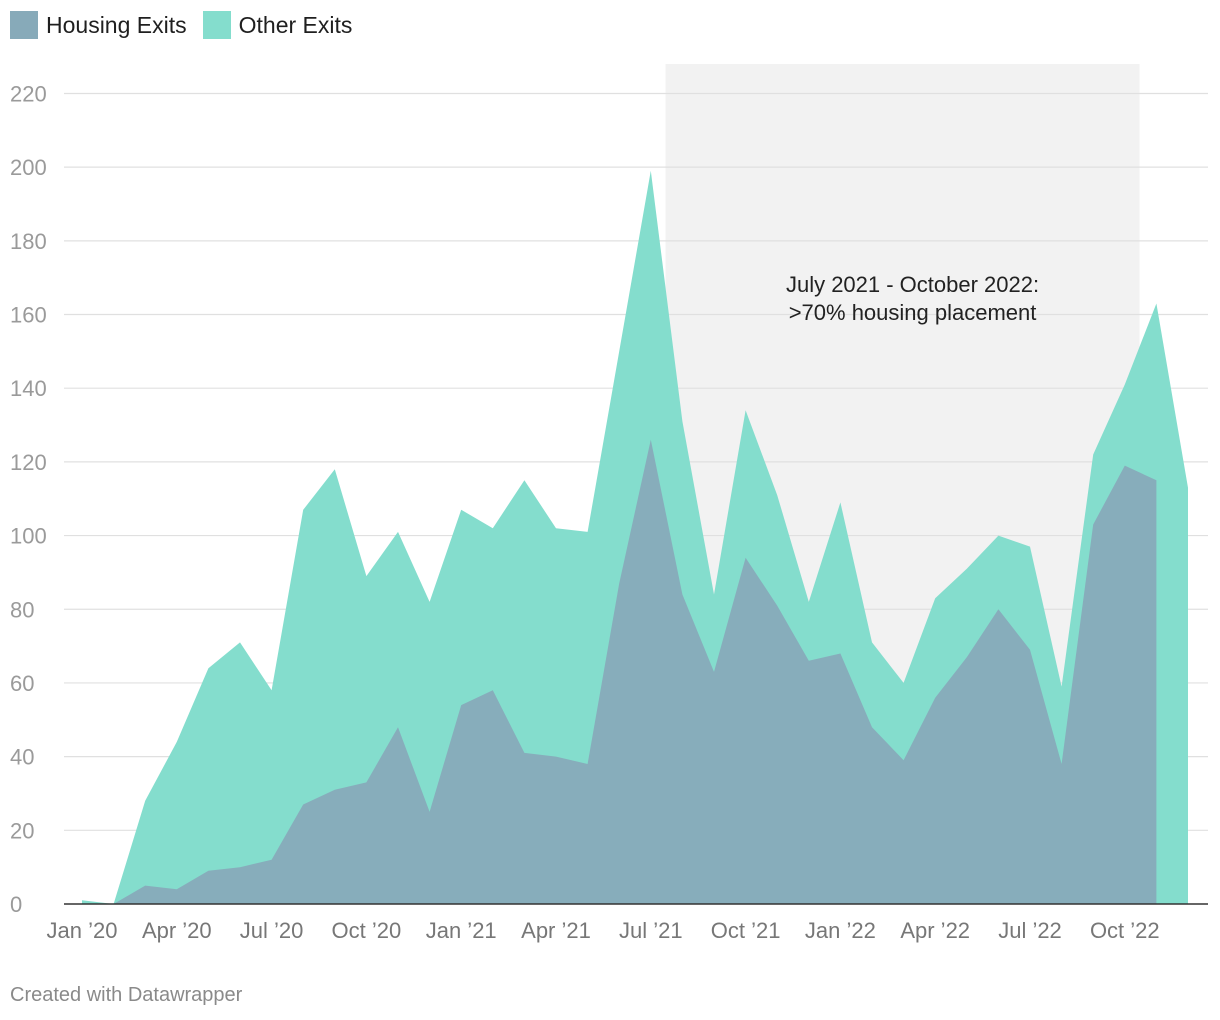 Image resolution: width=1220 pixels, height=1020 pixels. Describe the element at coordinates (28, 536) in the screenshot. I see `y-tick-label-100: 100` at that location.